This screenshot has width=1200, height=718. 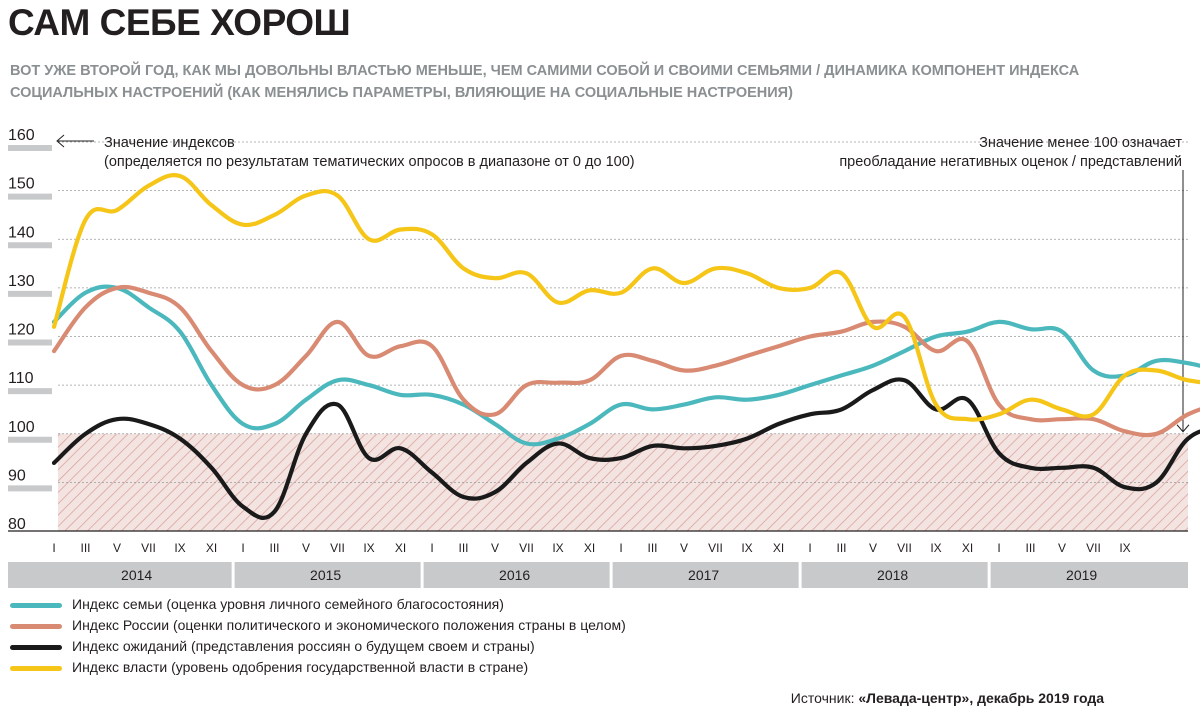 What do you see at coordinates (21, 427) in the screenshot?
I see `y-tick-label: 100` at bounding box center [21, 427].